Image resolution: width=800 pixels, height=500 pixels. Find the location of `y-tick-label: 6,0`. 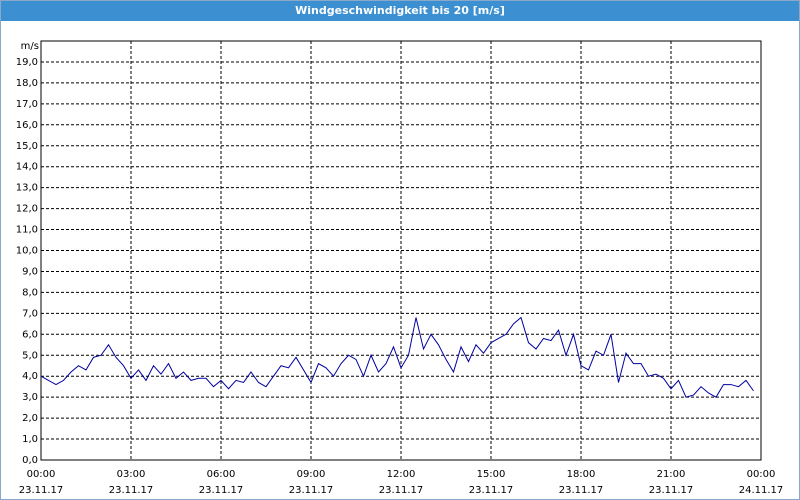

y-tick-label: 6,0 is located at coordinates (30, 334).